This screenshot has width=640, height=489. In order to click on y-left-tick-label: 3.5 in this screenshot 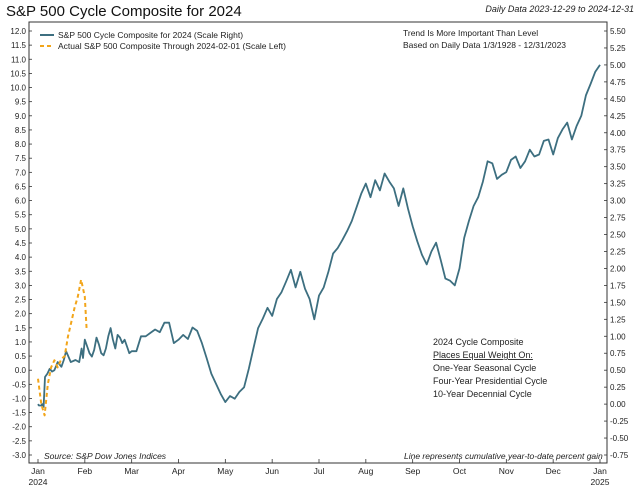, I will do `click(21, 271)`.